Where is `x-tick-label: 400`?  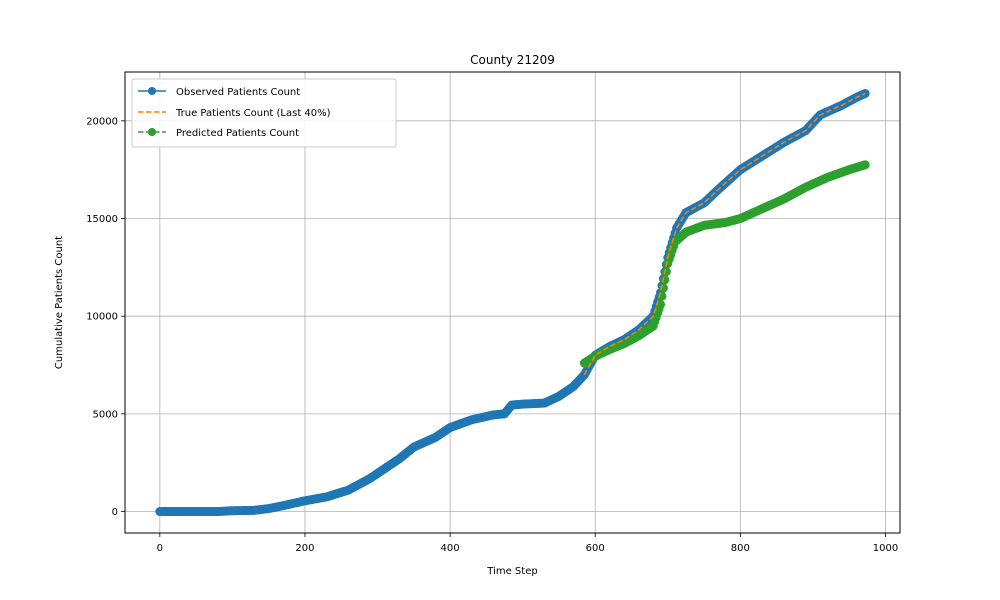
x-tick-label: 400 is located at coordinates (450, 548).